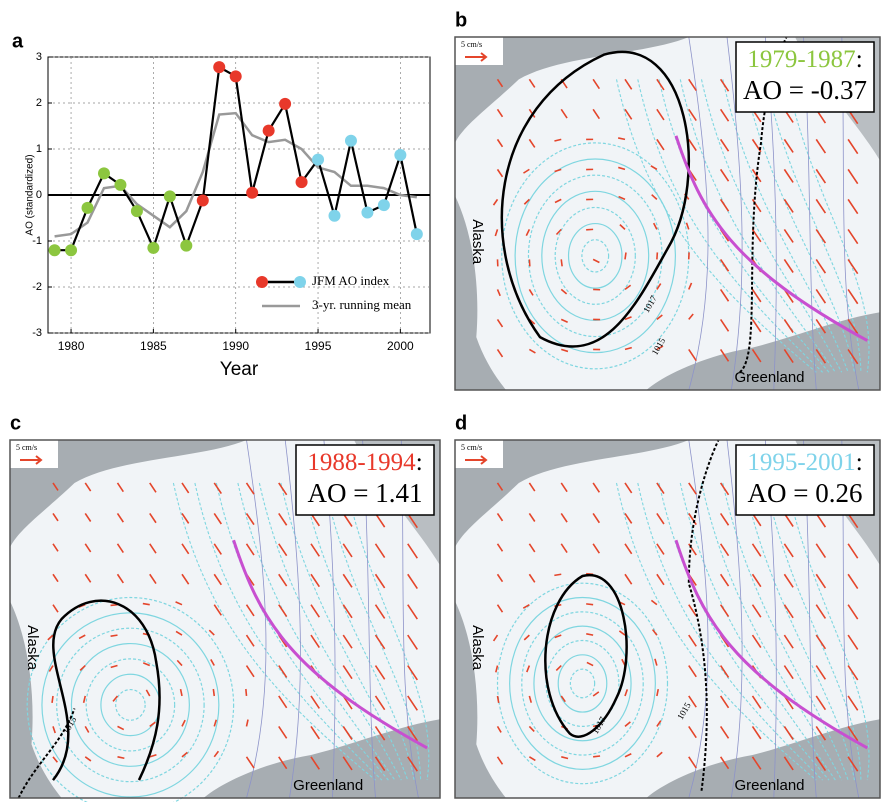 This screenshot has width=886, height=802. What do you see at coordinates (364, 462) in the screenshot?
I see `period-label: 1988-1994:` at bounding box center [364, 462].